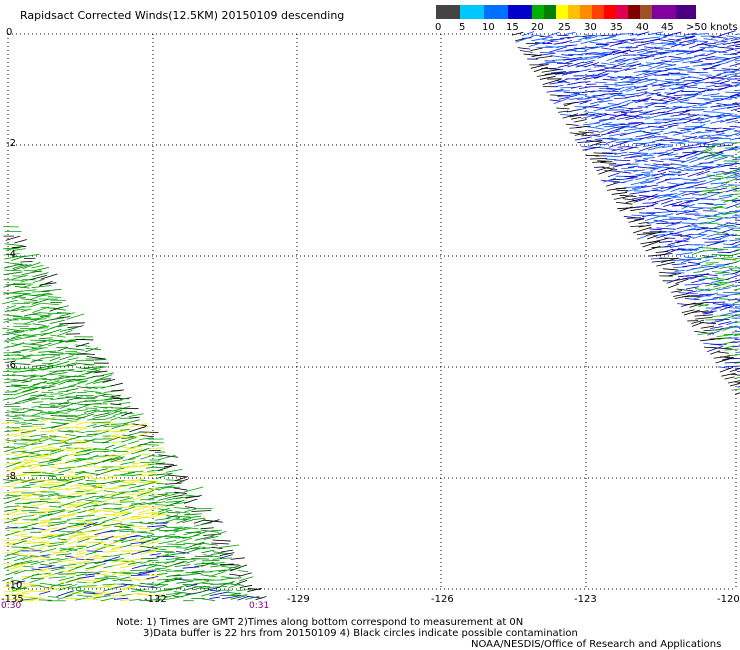  What do you see at coordinates (590, 27) in the screenshot?
I see `colorbar-label: 30` at bounding box center [590, 27].